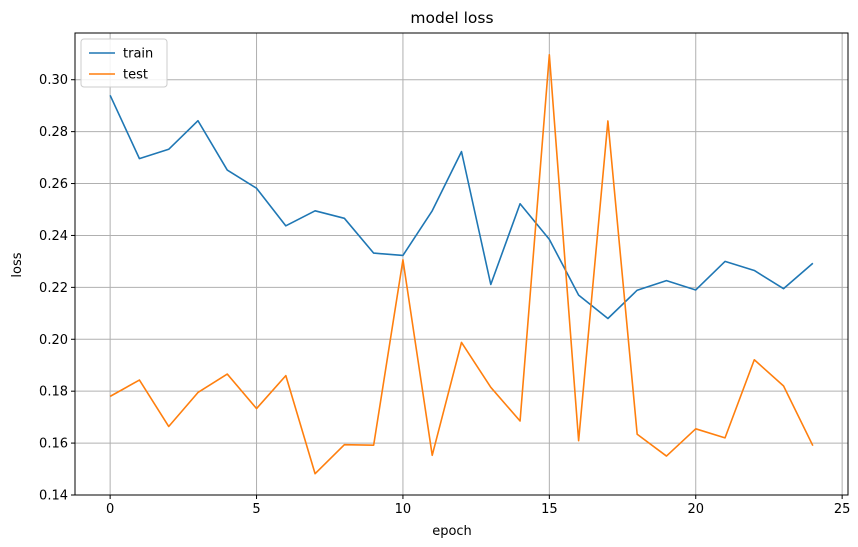 The height and width of the screenshot is (547, 858). What do you see at coordinates (135, 75) in the screenshot?
I see `legend-label-test: test` at bounding box center [135, 75].